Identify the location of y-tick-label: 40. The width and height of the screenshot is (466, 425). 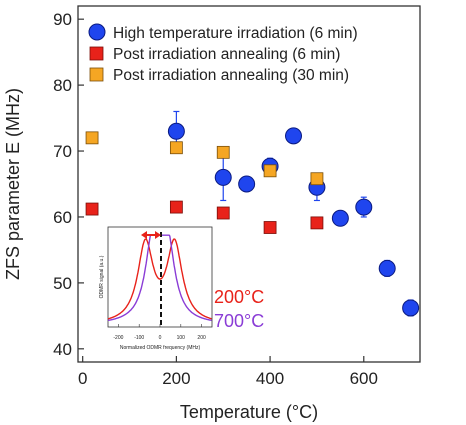
(62, 349).